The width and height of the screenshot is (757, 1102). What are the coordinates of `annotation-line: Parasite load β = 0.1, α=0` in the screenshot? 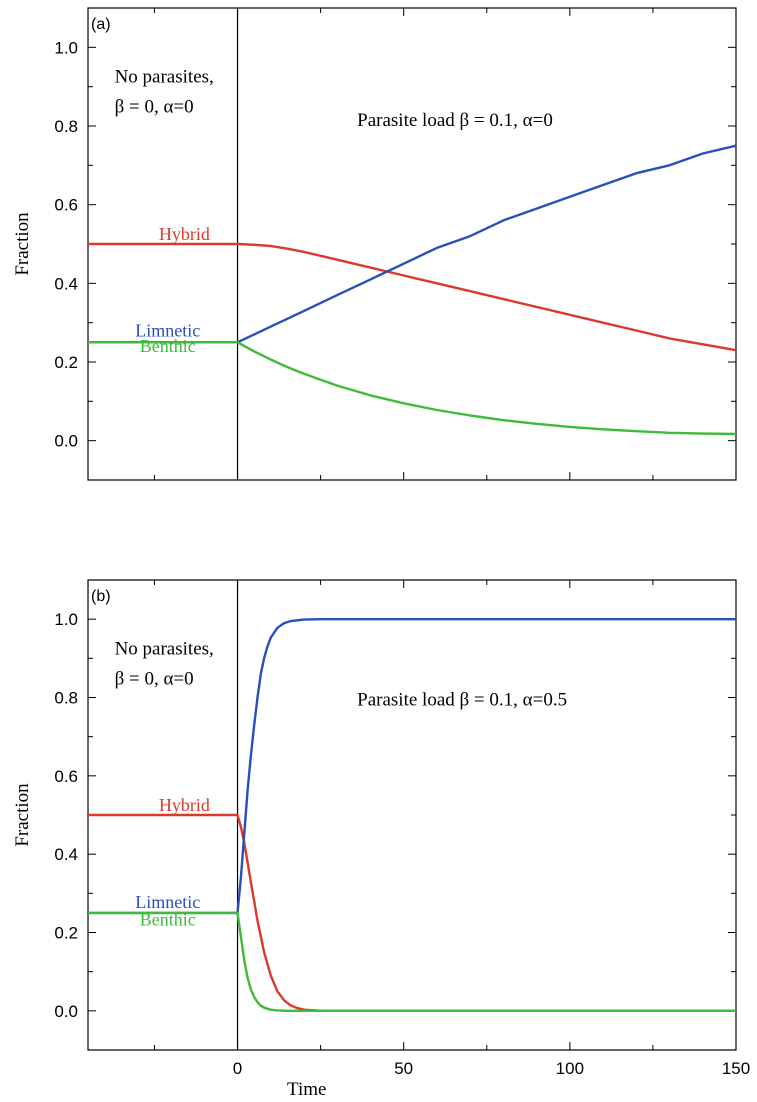 It's located at (455, 120).